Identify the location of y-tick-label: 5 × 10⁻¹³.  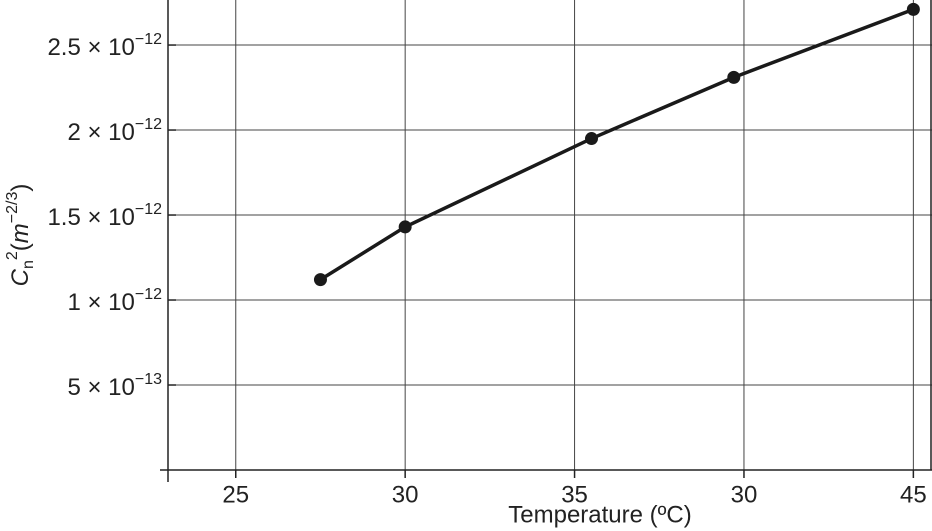
(114, 386).